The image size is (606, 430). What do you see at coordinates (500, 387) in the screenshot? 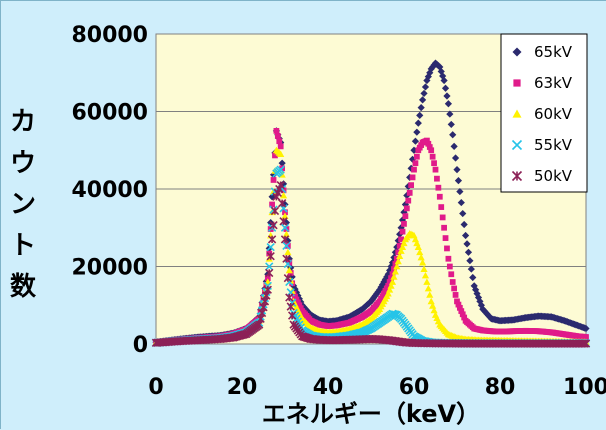
I see `x-tick-label: 80` at bounding box center [500, 387].